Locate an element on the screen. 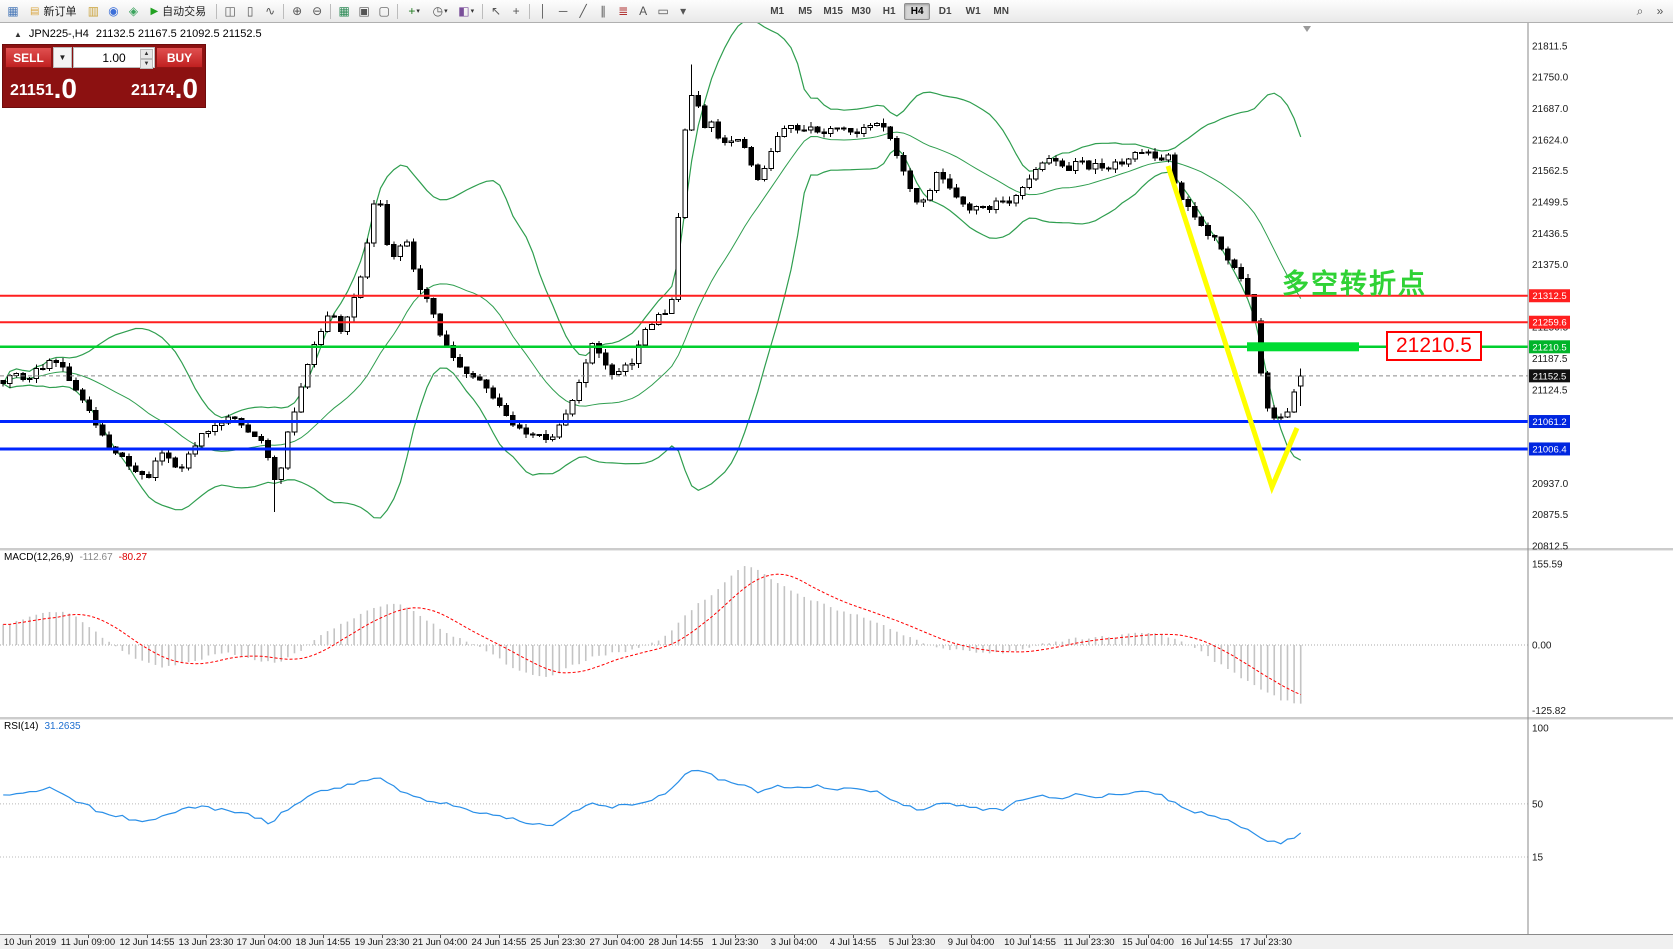  cursor-icon: ↖ is located at coordinates (496, 11).